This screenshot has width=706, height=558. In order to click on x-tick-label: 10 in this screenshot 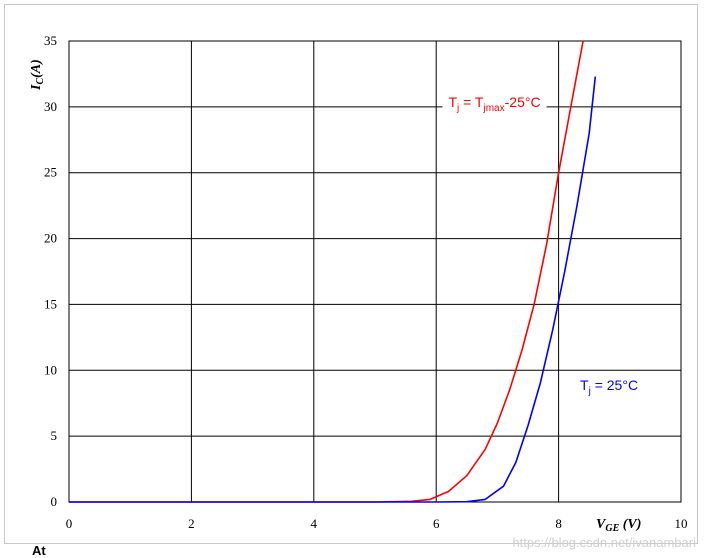, I will do `click(681, 523)`.